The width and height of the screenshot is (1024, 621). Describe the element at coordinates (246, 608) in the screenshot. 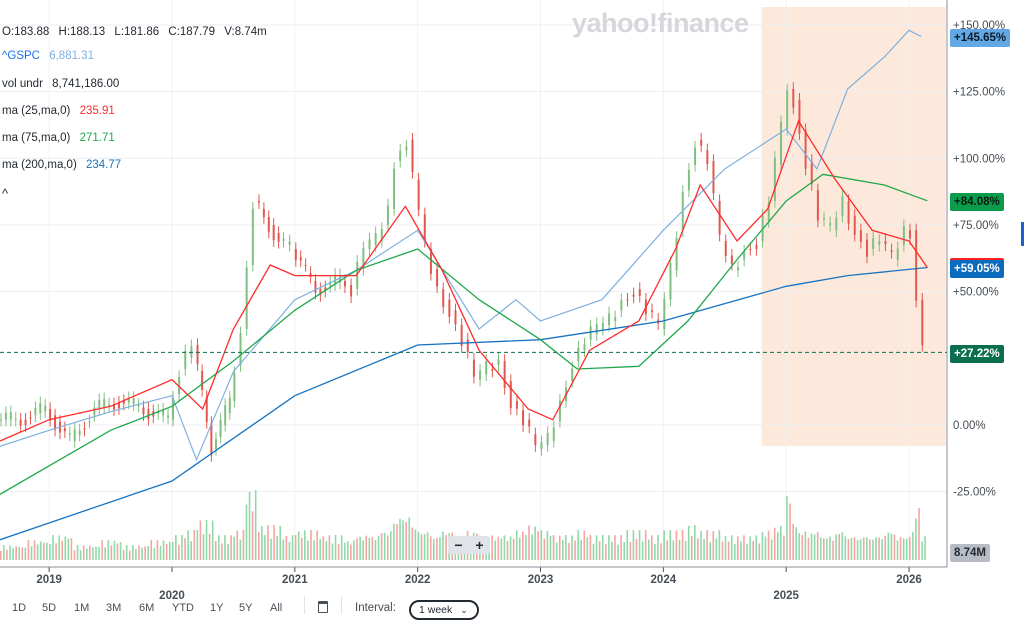

I see `range-5y: 5Y` at that location.